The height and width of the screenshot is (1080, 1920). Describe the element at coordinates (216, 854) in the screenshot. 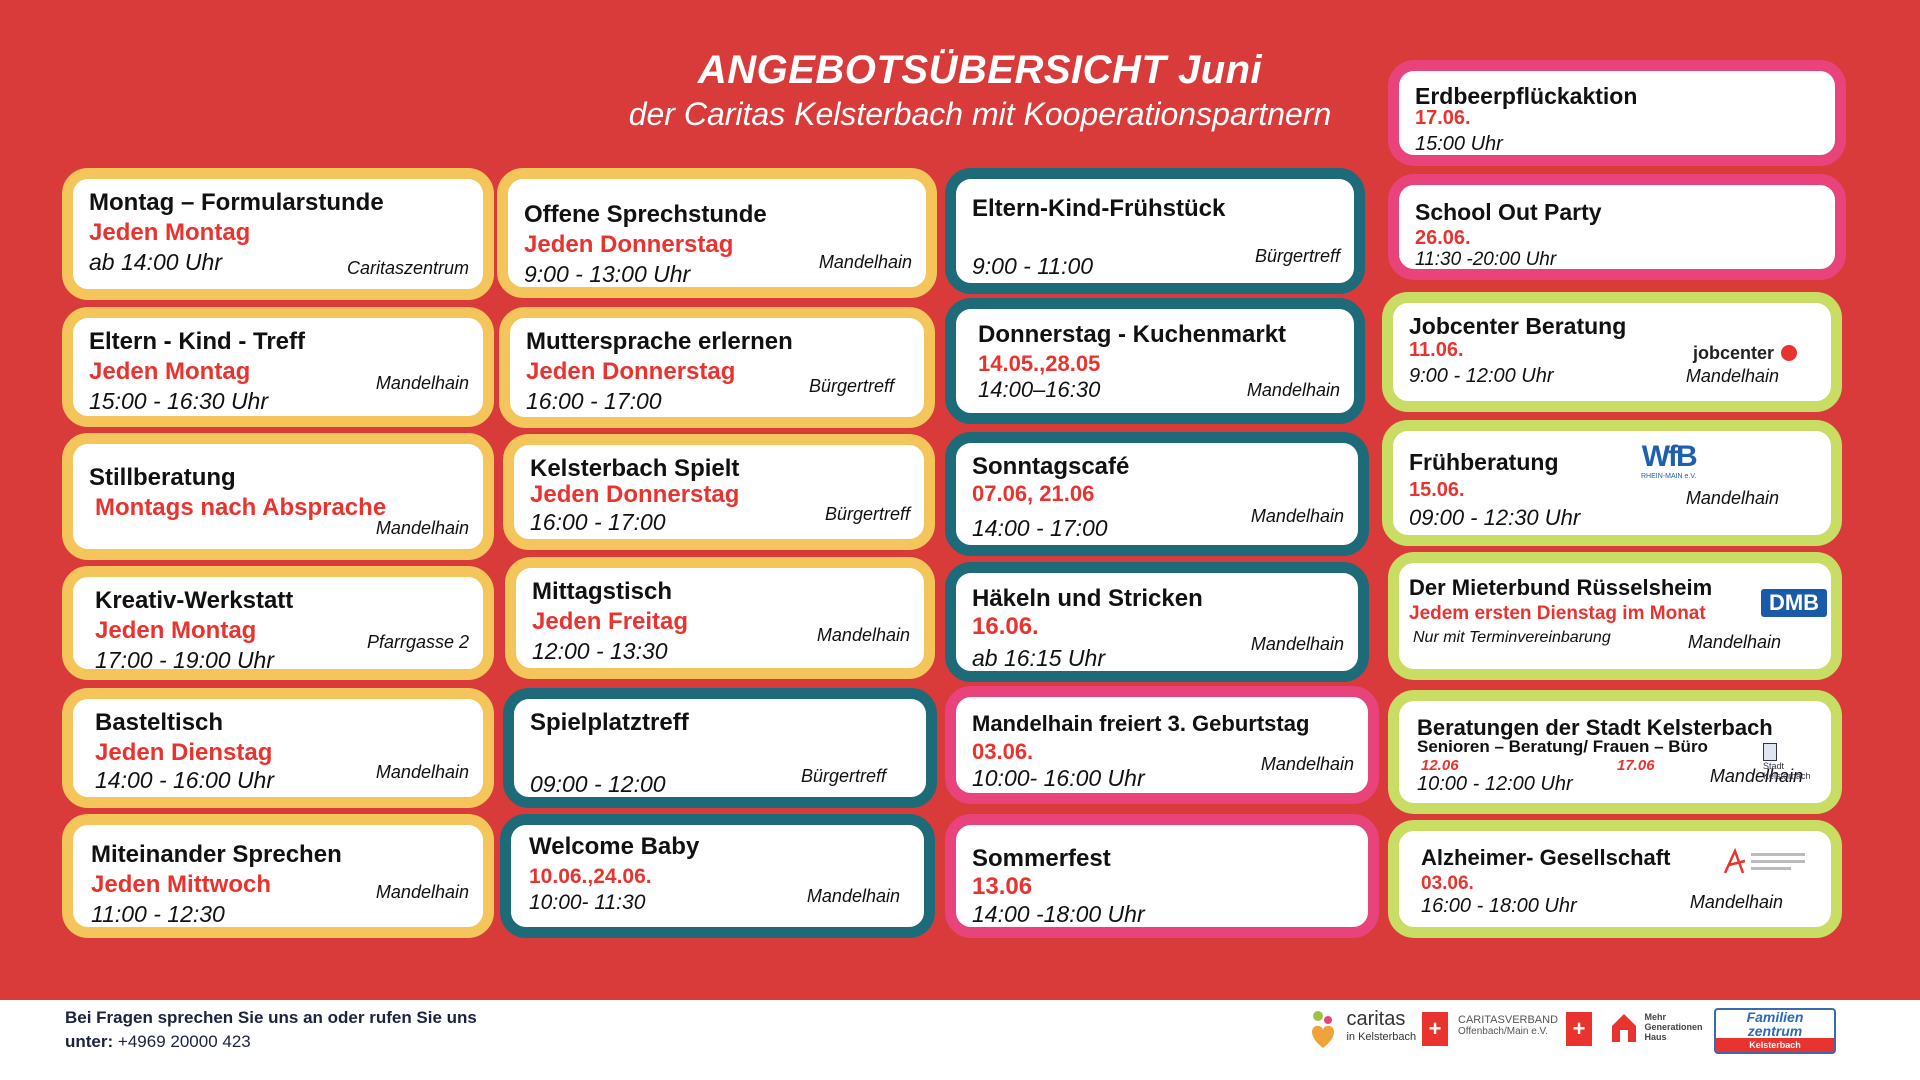

I see `card-title: Miteinander Sprechen` at that location.